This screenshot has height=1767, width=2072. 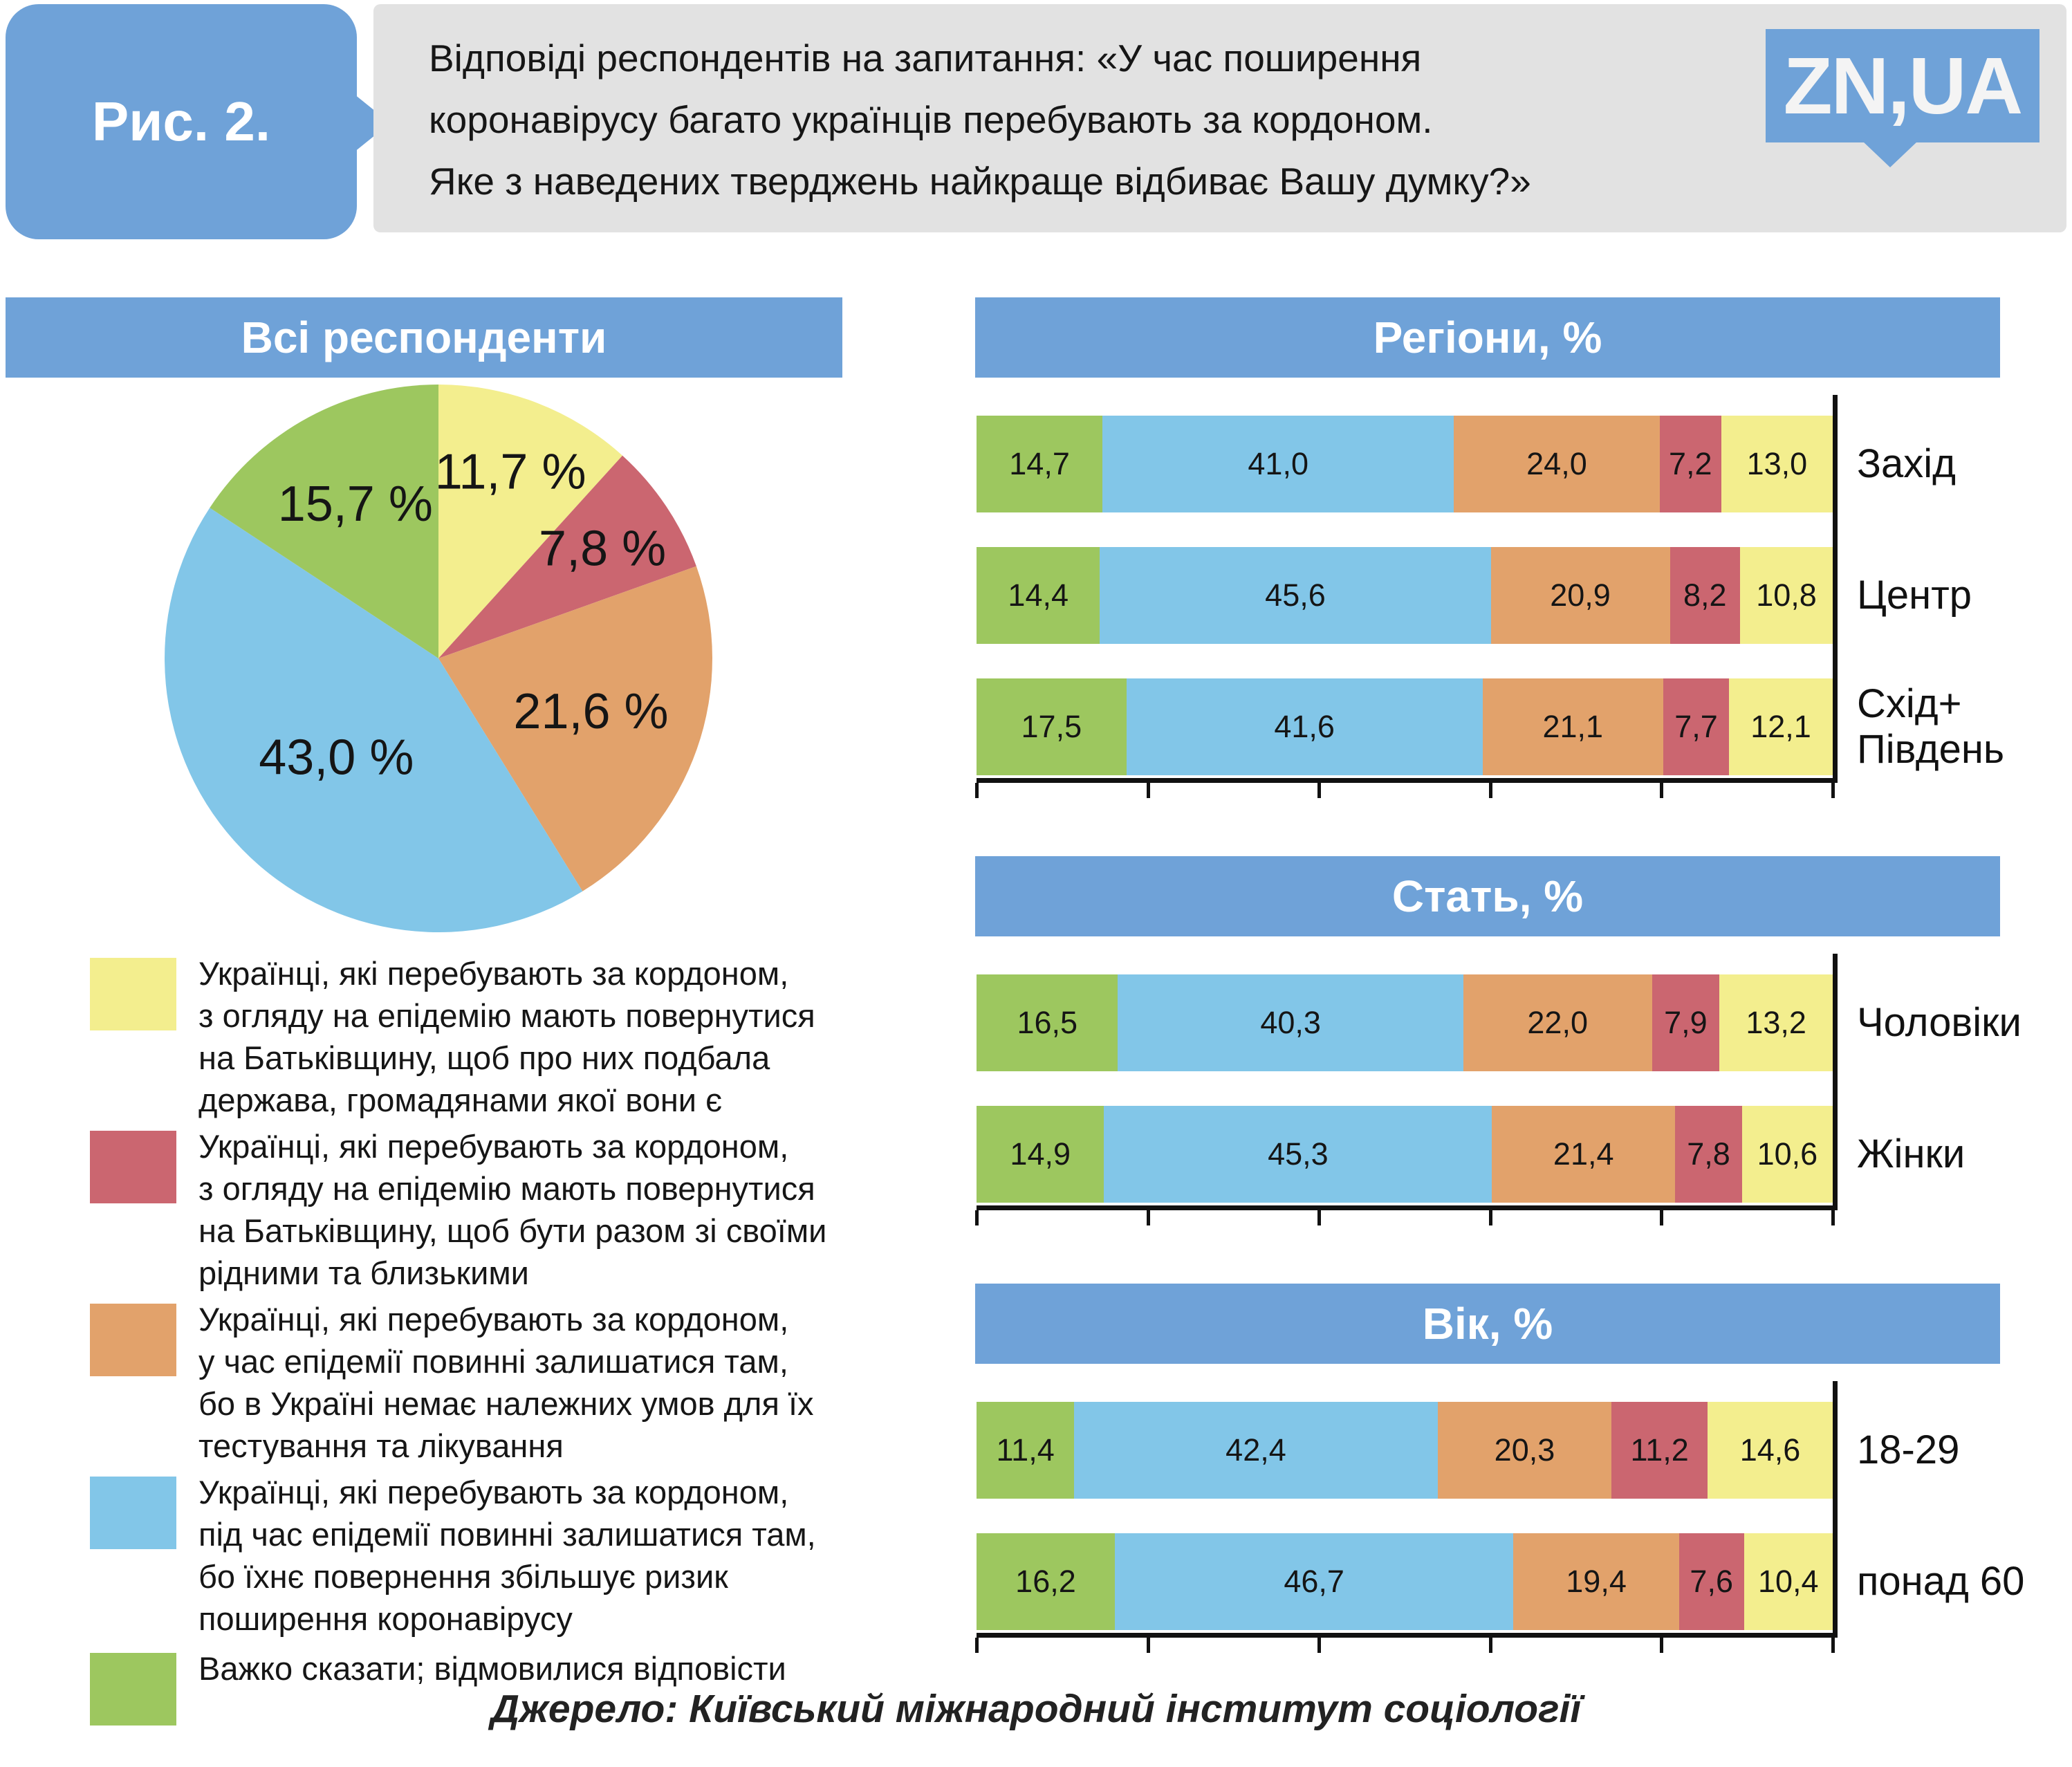 What do you see at coordinates (356, 504) in the screenshot?
I see `pie-value-label: 15,7 %` at bounding box center [356, 504].